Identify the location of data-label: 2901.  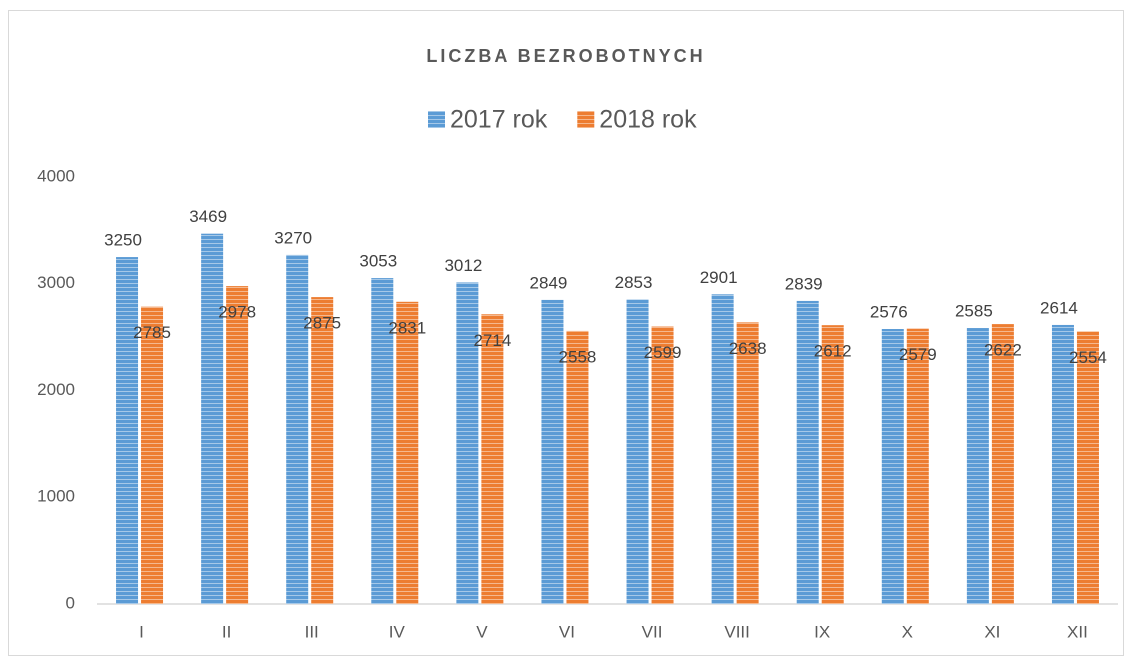
(719, 277).